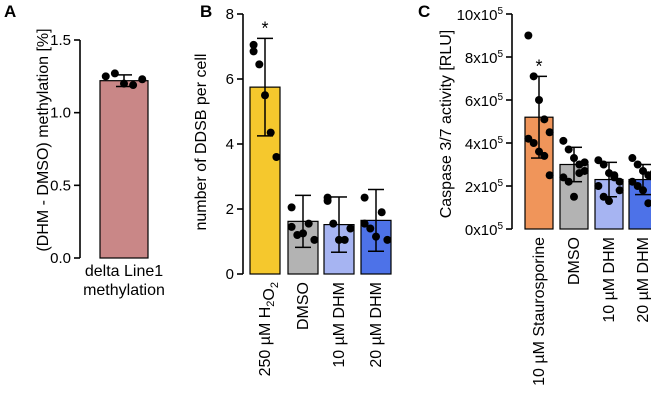  Describe the element at coordinates (60, 113) in the screenshot. I see `panel-a-y-tick-label: 1.0` at that location.